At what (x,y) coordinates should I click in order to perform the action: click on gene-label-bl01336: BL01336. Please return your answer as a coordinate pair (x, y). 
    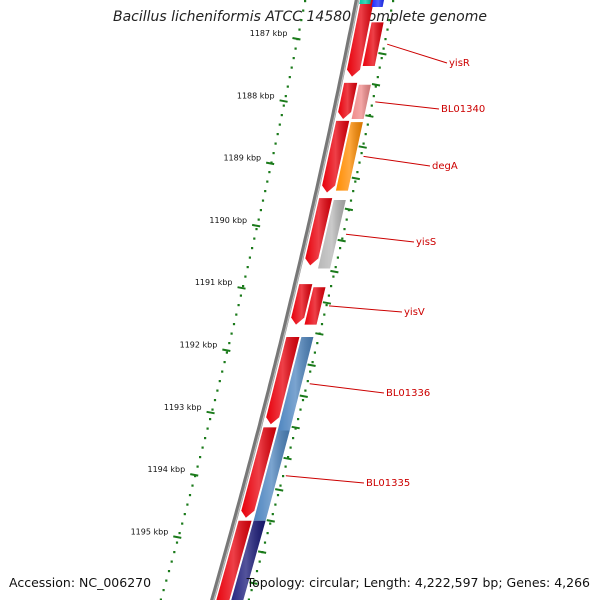
    Looking at the image, I should click on (408, 393).